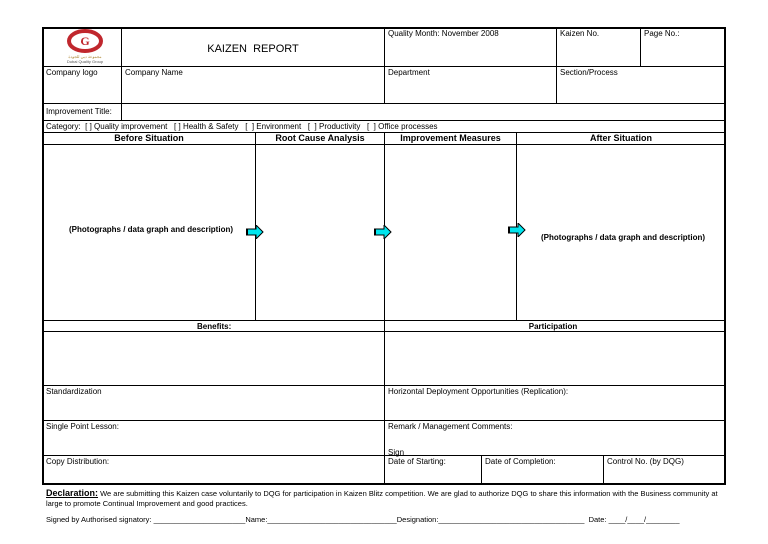 The image size is (768, 544). What do you see at coordinates (396, 452) in the screenshot?
I see `sign-label: Sign` at bounding box center [396, 452].